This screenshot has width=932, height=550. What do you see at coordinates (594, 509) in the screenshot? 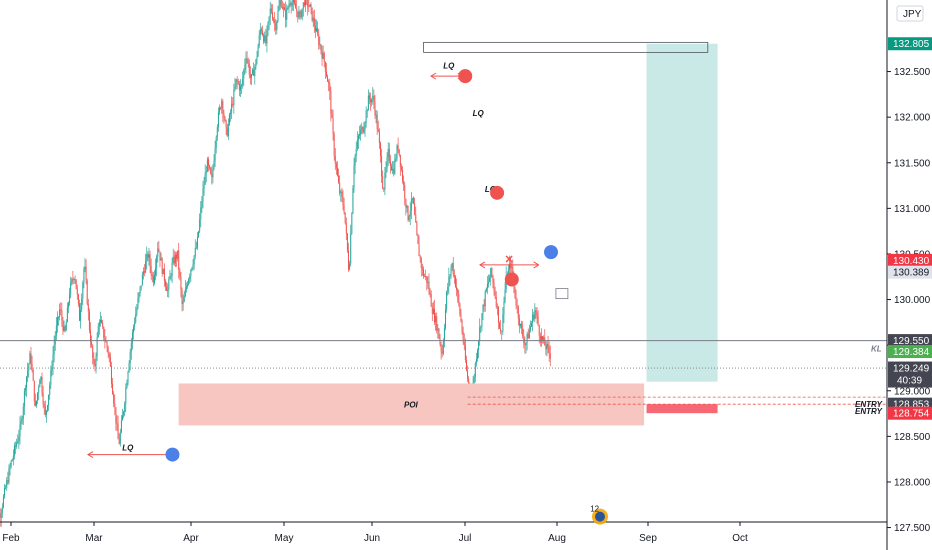
I see `event-count: 12` at bounding box center [594, 509].